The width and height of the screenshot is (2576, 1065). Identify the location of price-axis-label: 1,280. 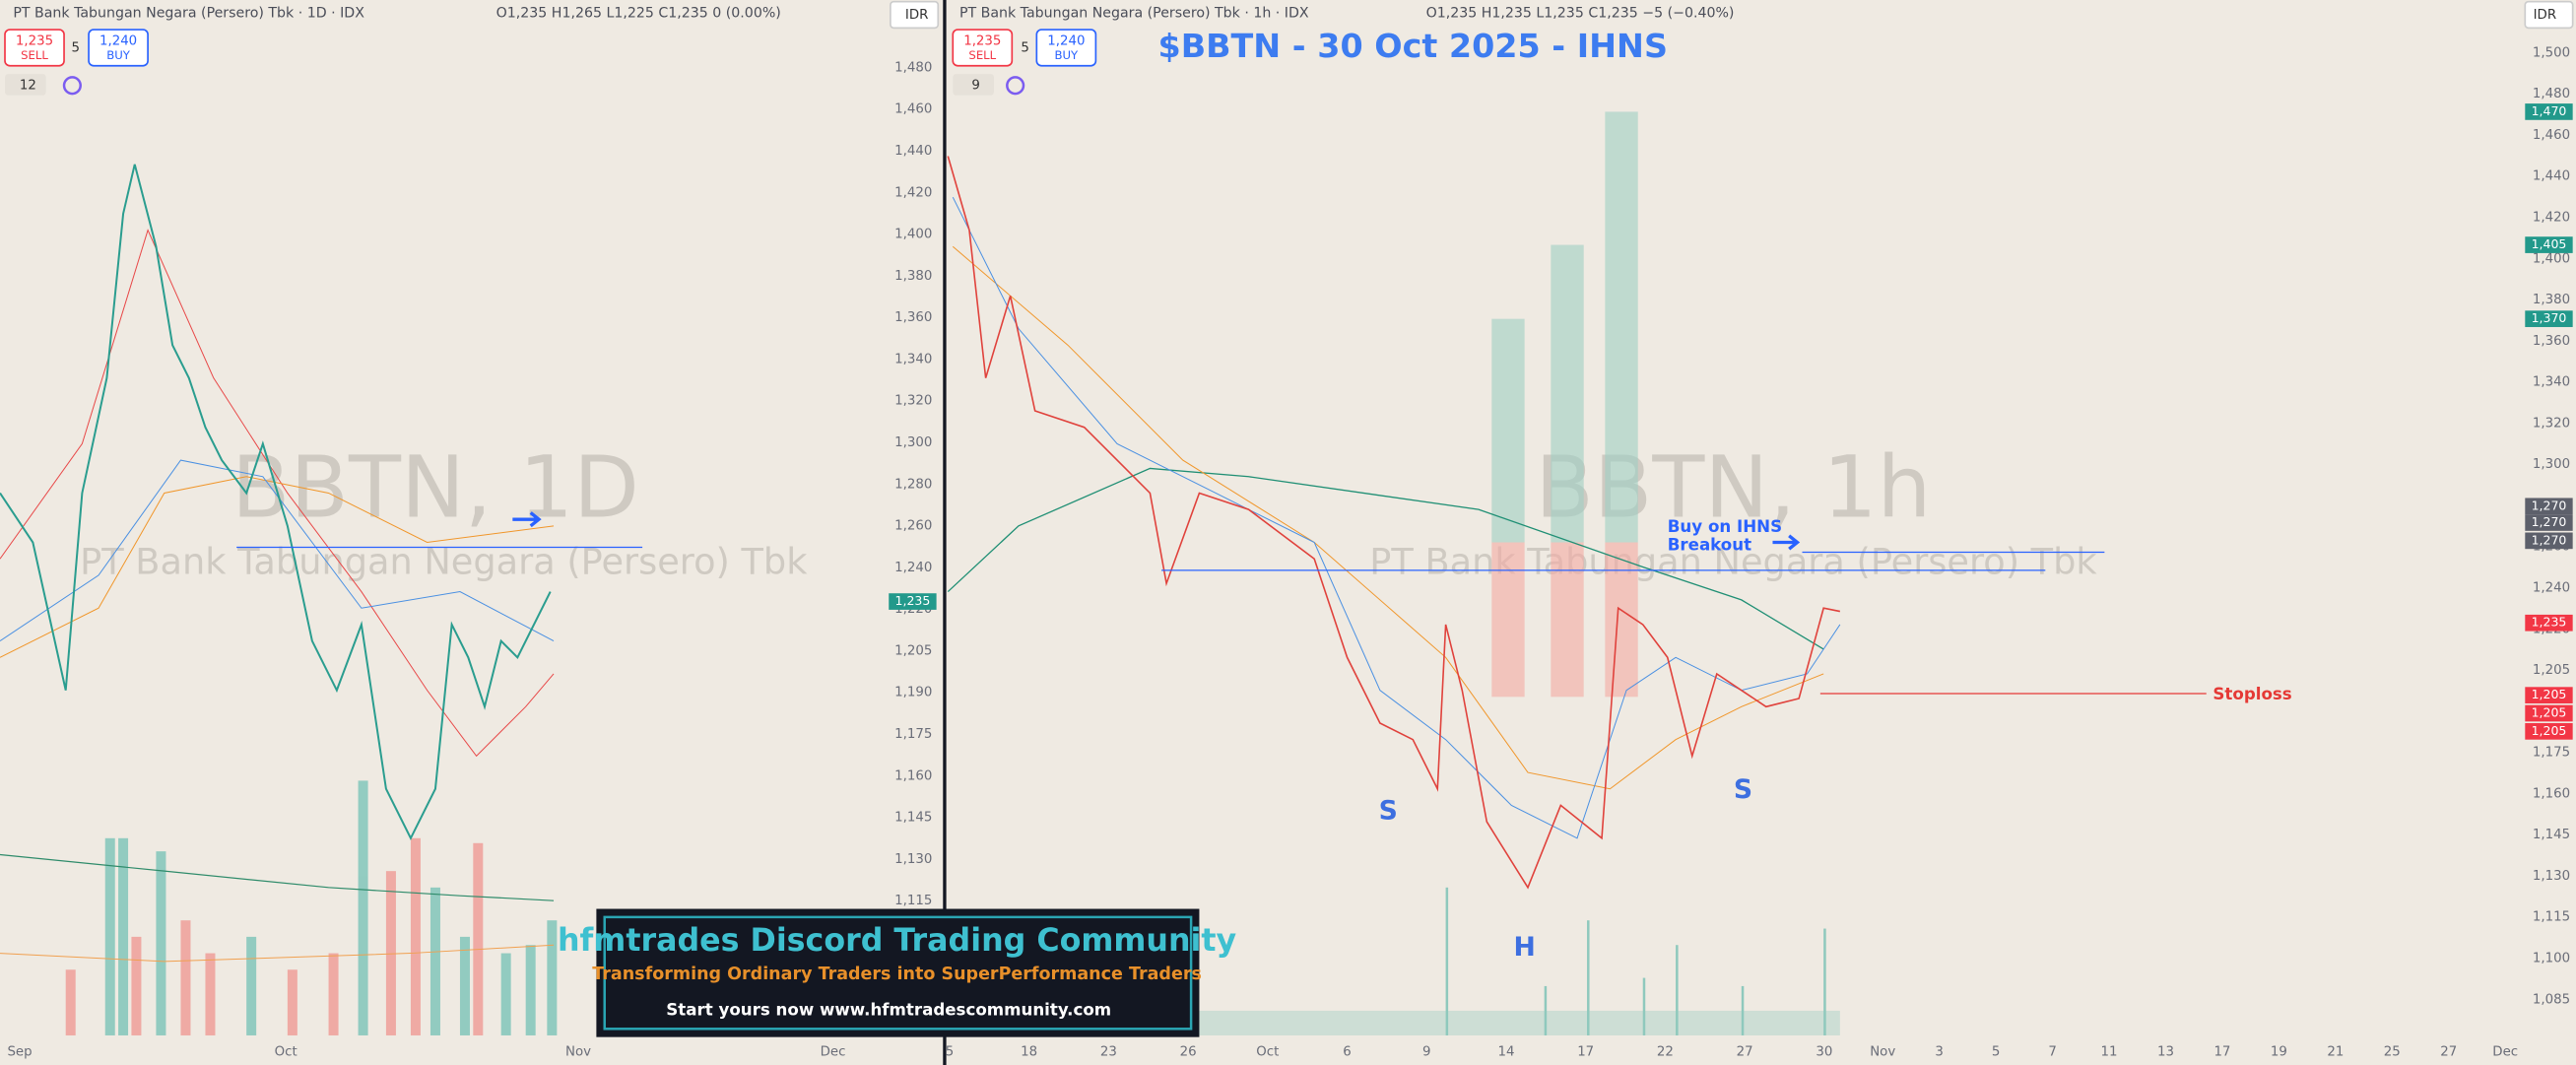
(913, 484).